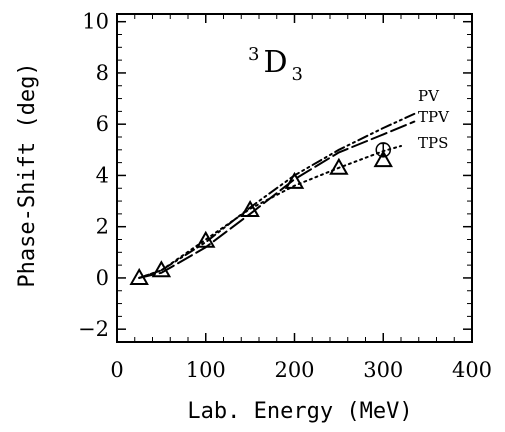 The image size is (505, 432). I want to click on series-label-pv: PV, so click(429, 96).